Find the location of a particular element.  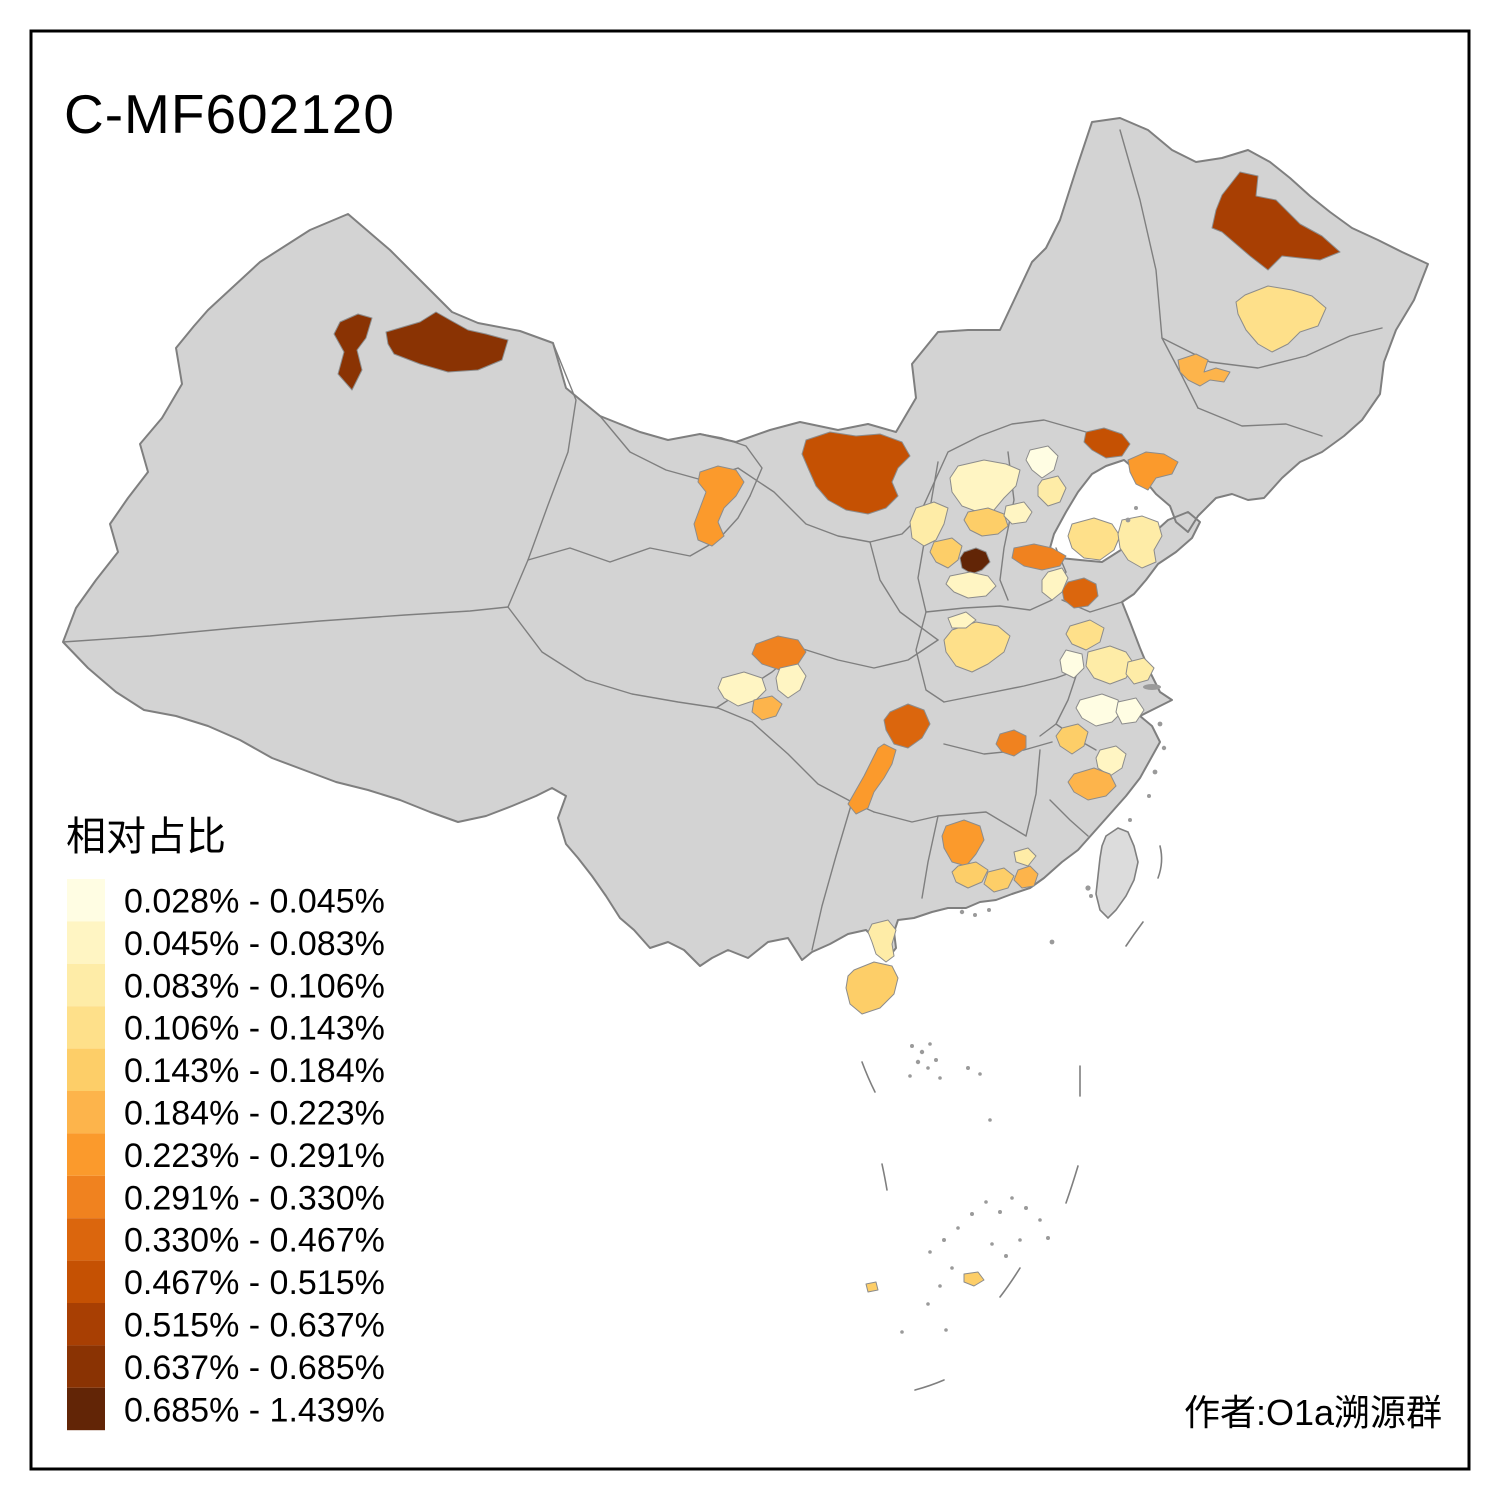

map-region-huizhou is located at coordinates (999, 880).